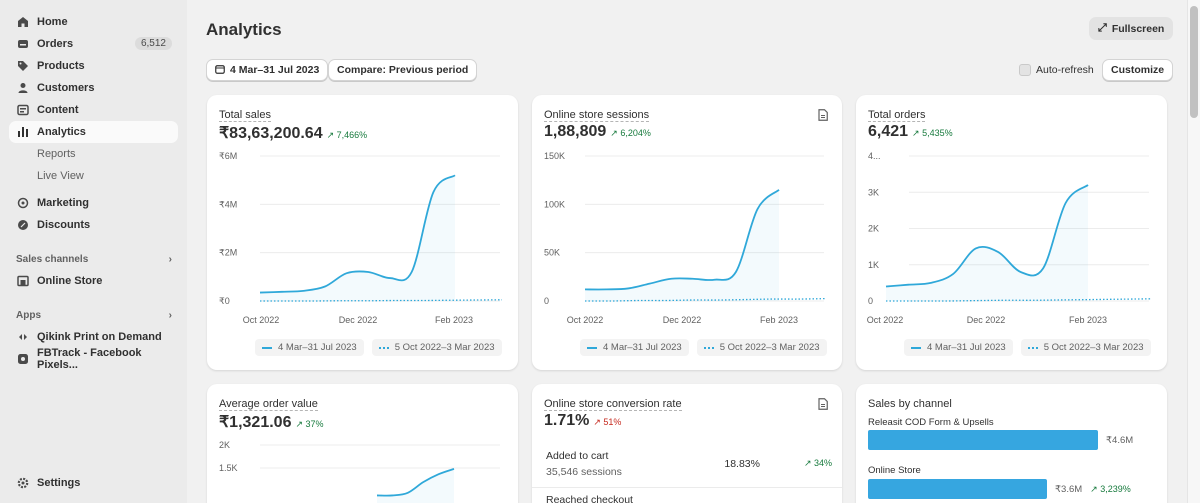 This screenshot has height=503, width=1200. I want to click on sidebar-item-label: Marketing, so click(63, 203).